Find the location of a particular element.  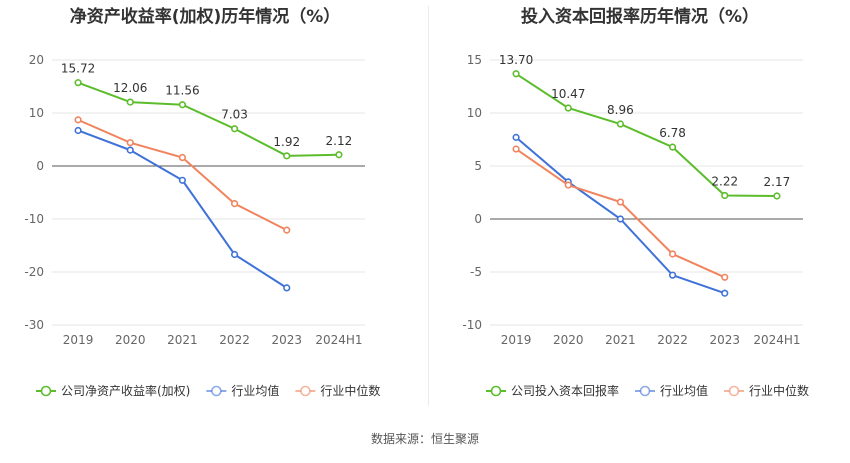

legend-item: 公司净资产收益率(加权) is located at coordinates (113, 390).